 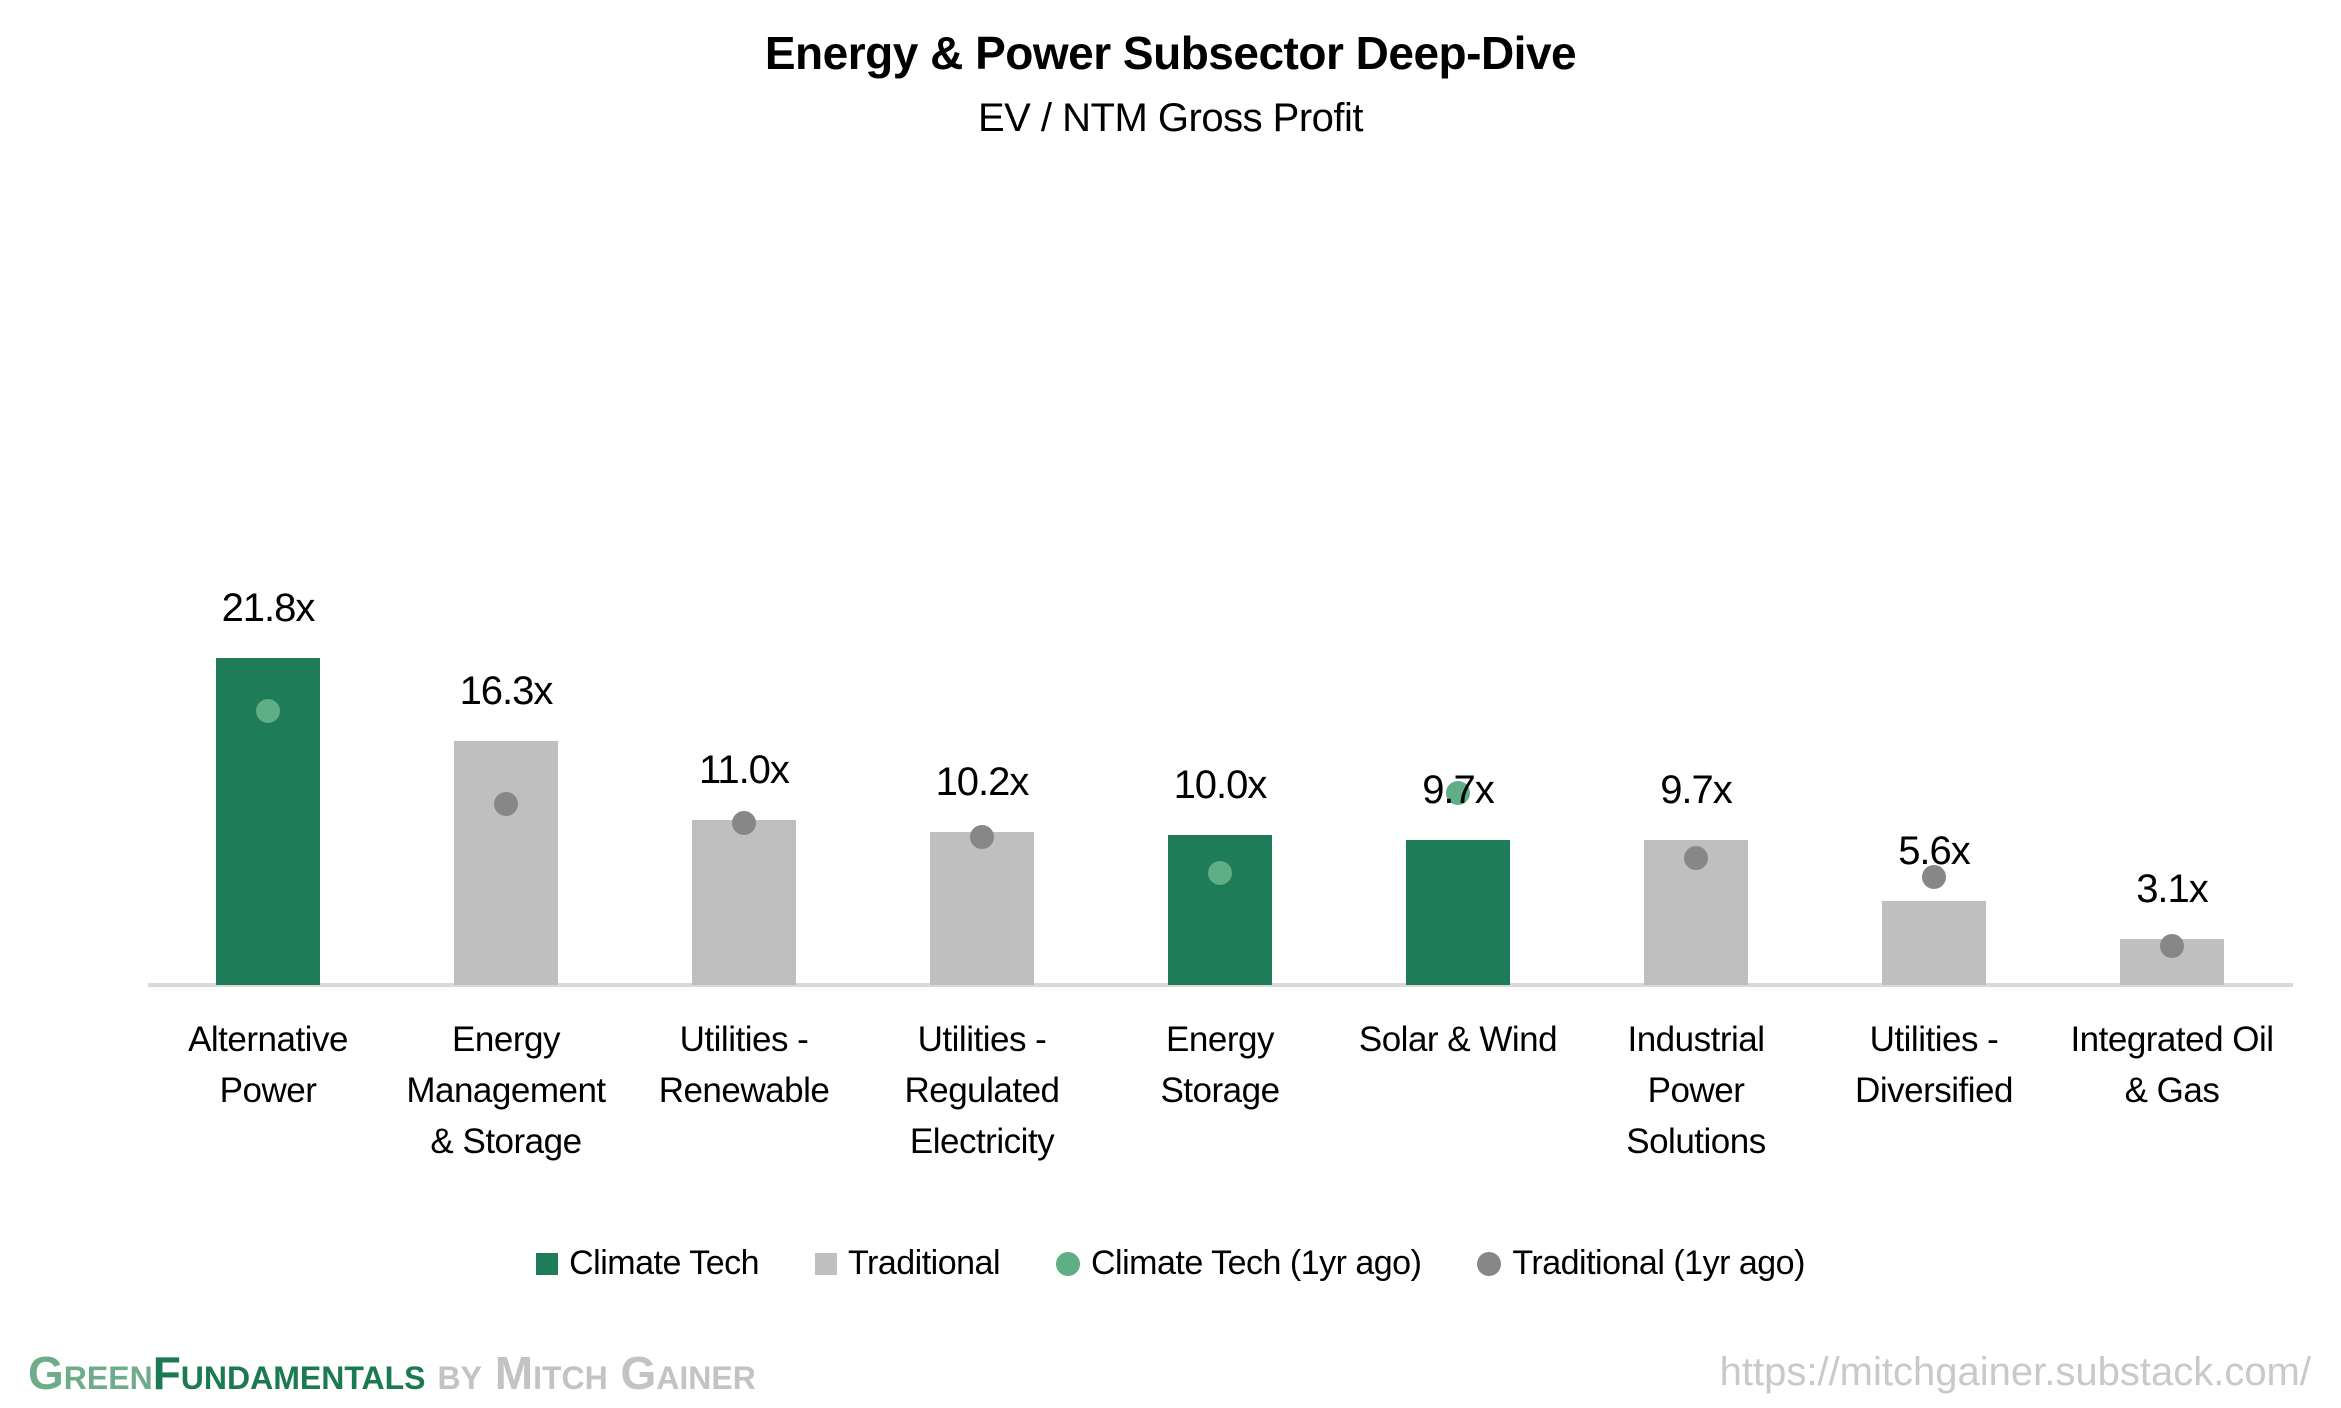 I want to click on value-label-utilities-renewable: 11.0x, so click(x=744, y=770).